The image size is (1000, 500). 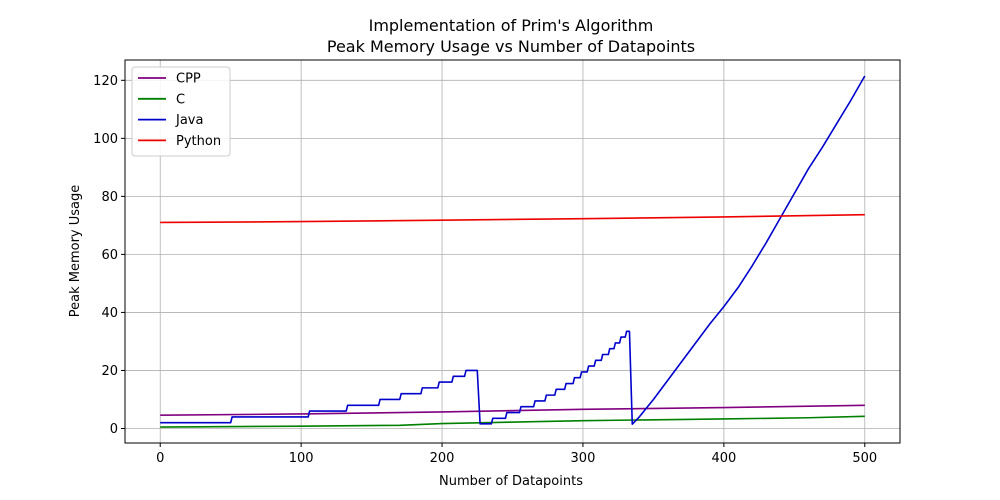 I want to click on legend-label-cpp: CPP, so click(x=188, y=79).